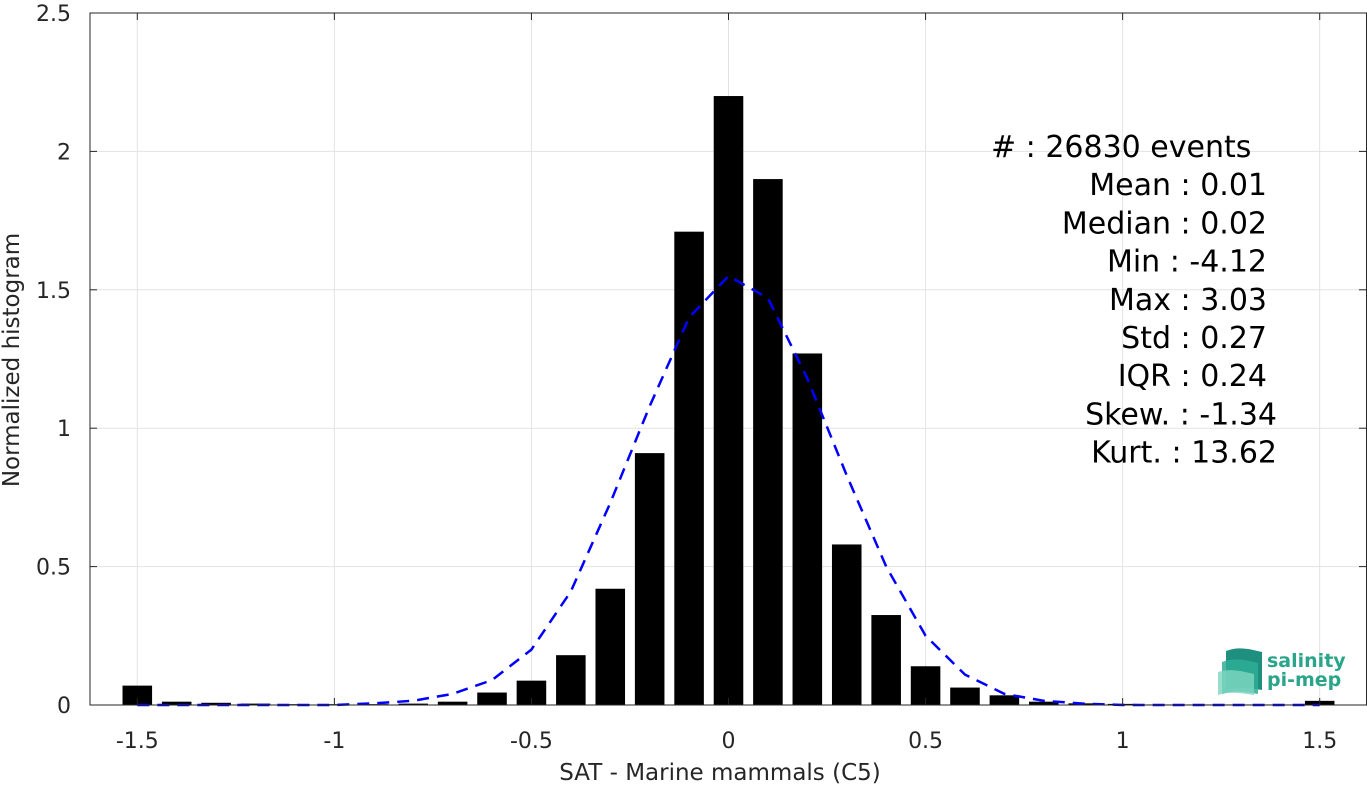 The width and height of the screenshot is (1367, 785). What do you see at coordinates (64, 152) in the screenshot?
I see `y-tick-label-4: 2` at bounding box center [64, 152].